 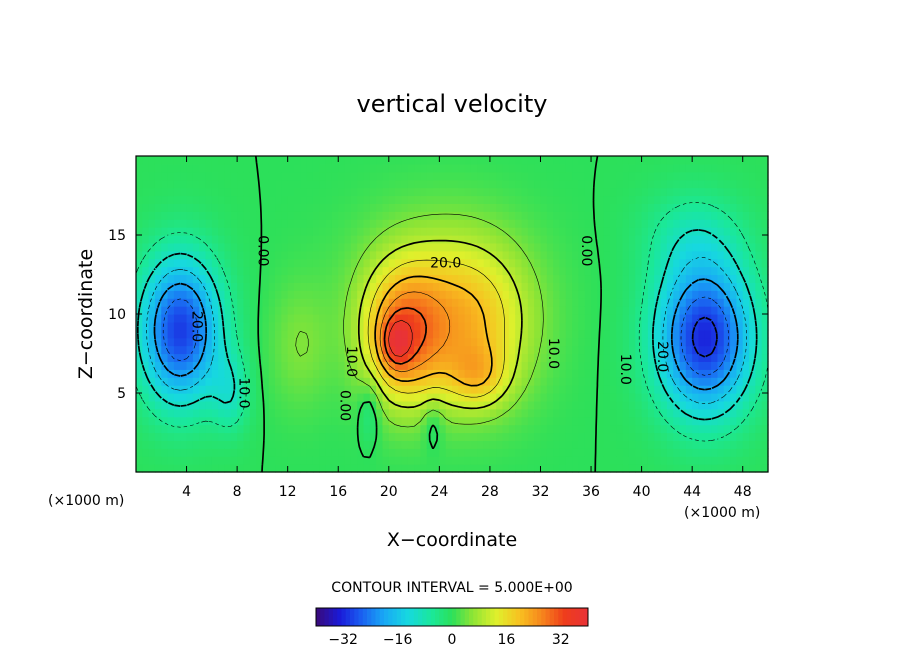 What do you see at coordinates (488, 617) in the screenshot?
I see `colorbar-segment` at bounding box center [488, 617].